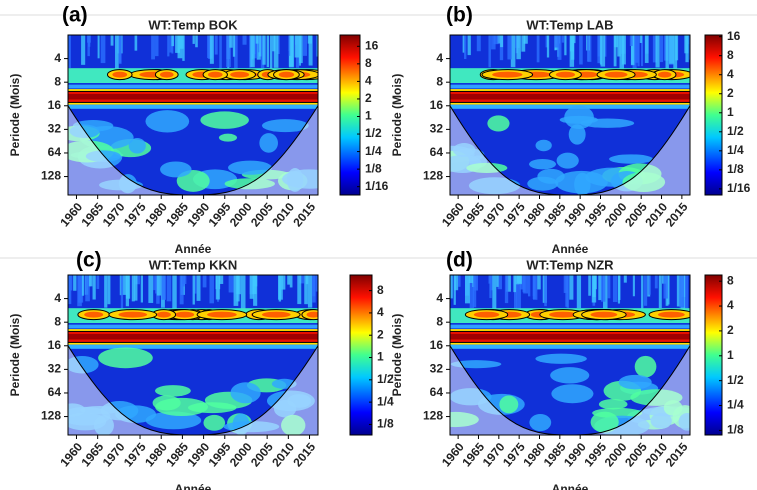  What do you see at coordinates (193, 326) in the screenshot?
I see `heat-band` at bounding box center [193, 326].